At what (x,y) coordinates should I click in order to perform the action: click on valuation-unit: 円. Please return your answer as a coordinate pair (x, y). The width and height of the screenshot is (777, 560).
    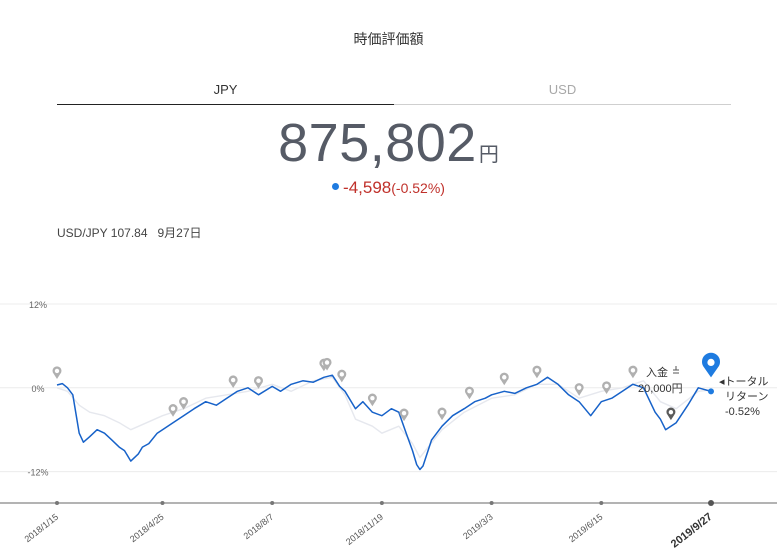
    Looking at the image, I should click on (488, 155).